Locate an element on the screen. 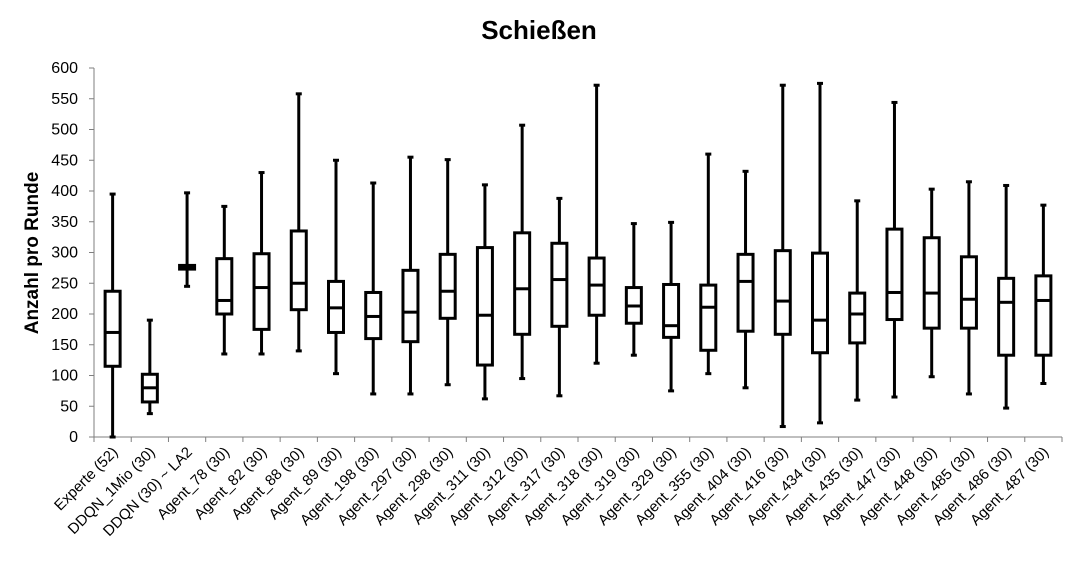 This screenshot has width=1077, height=567. chart-title: Schießen is located at coordinates (539, 30).